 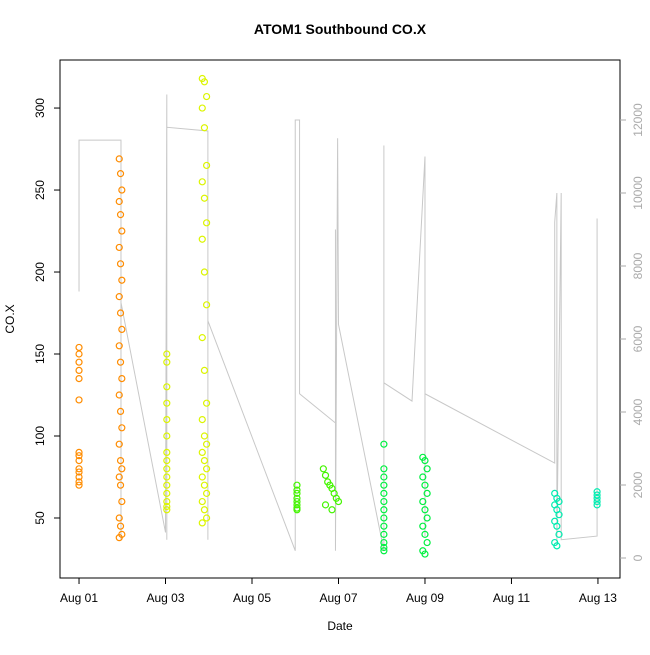 What do you see at coordinates (79, 598) in the screenshot?
I see `x-tick-label: Aug 01` at bounding box center [79, 598].